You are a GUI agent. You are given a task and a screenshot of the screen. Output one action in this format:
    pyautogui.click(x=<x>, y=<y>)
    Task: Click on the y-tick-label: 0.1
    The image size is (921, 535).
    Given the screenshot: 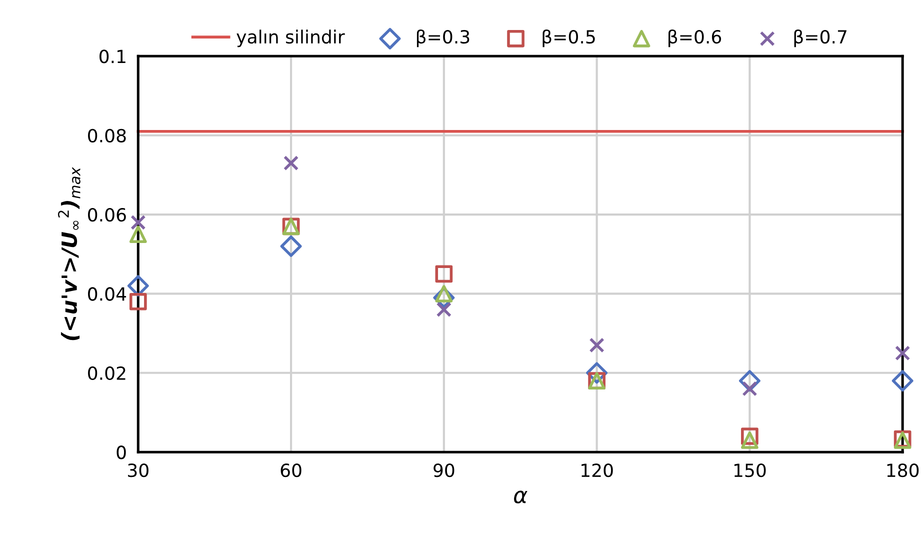 What is the action you would take?
    pyautogui.click(x=113, y=57)
    